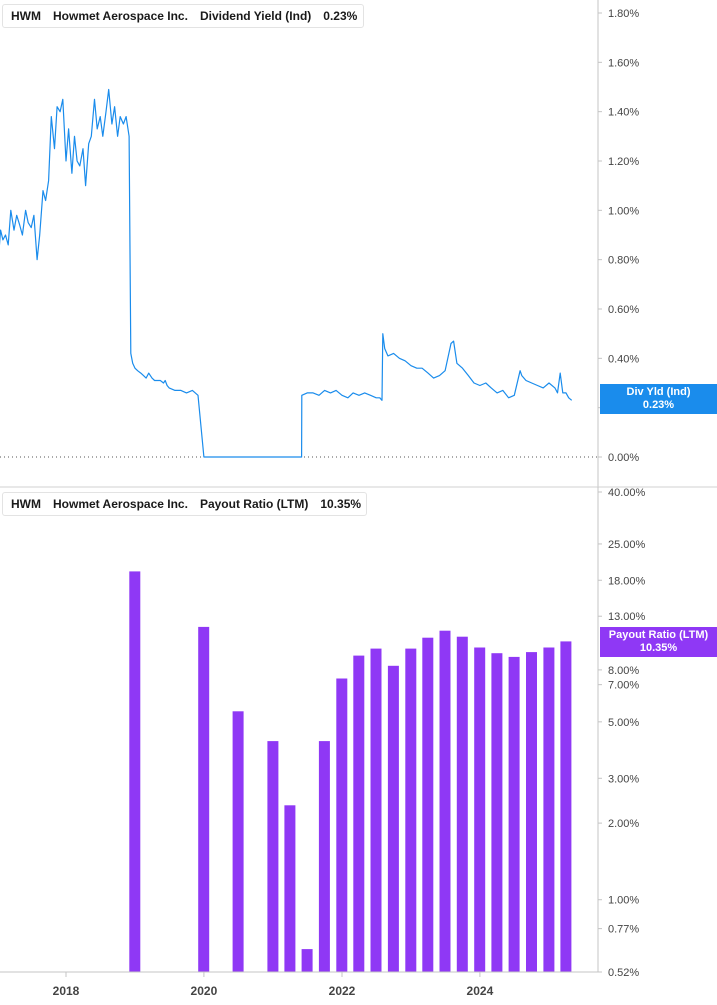 The image size is (717, 1005). What do you see at coordinates (623, 458) in the screenshot?
I see `y-tick-label-top: 0.00%` at bounding box center [623, 458].